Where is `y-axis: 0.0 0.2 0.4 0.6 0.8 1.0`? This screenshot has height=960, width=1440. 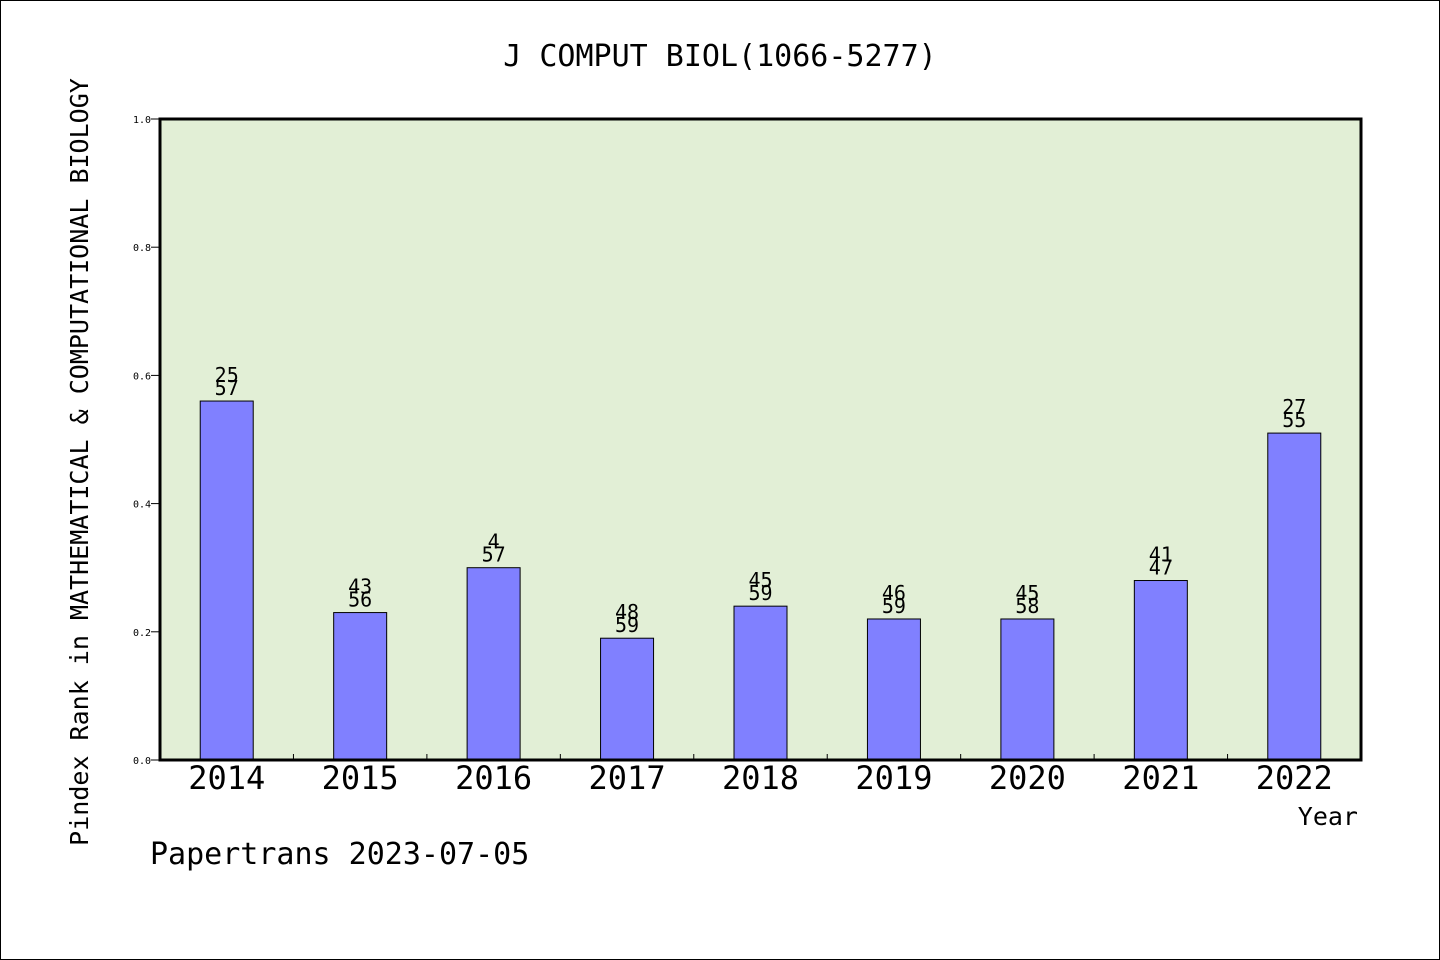
y-axis: 0.0 0.2 0.4 0.6 0.8 1.0 is located at coordinates (146, 441).